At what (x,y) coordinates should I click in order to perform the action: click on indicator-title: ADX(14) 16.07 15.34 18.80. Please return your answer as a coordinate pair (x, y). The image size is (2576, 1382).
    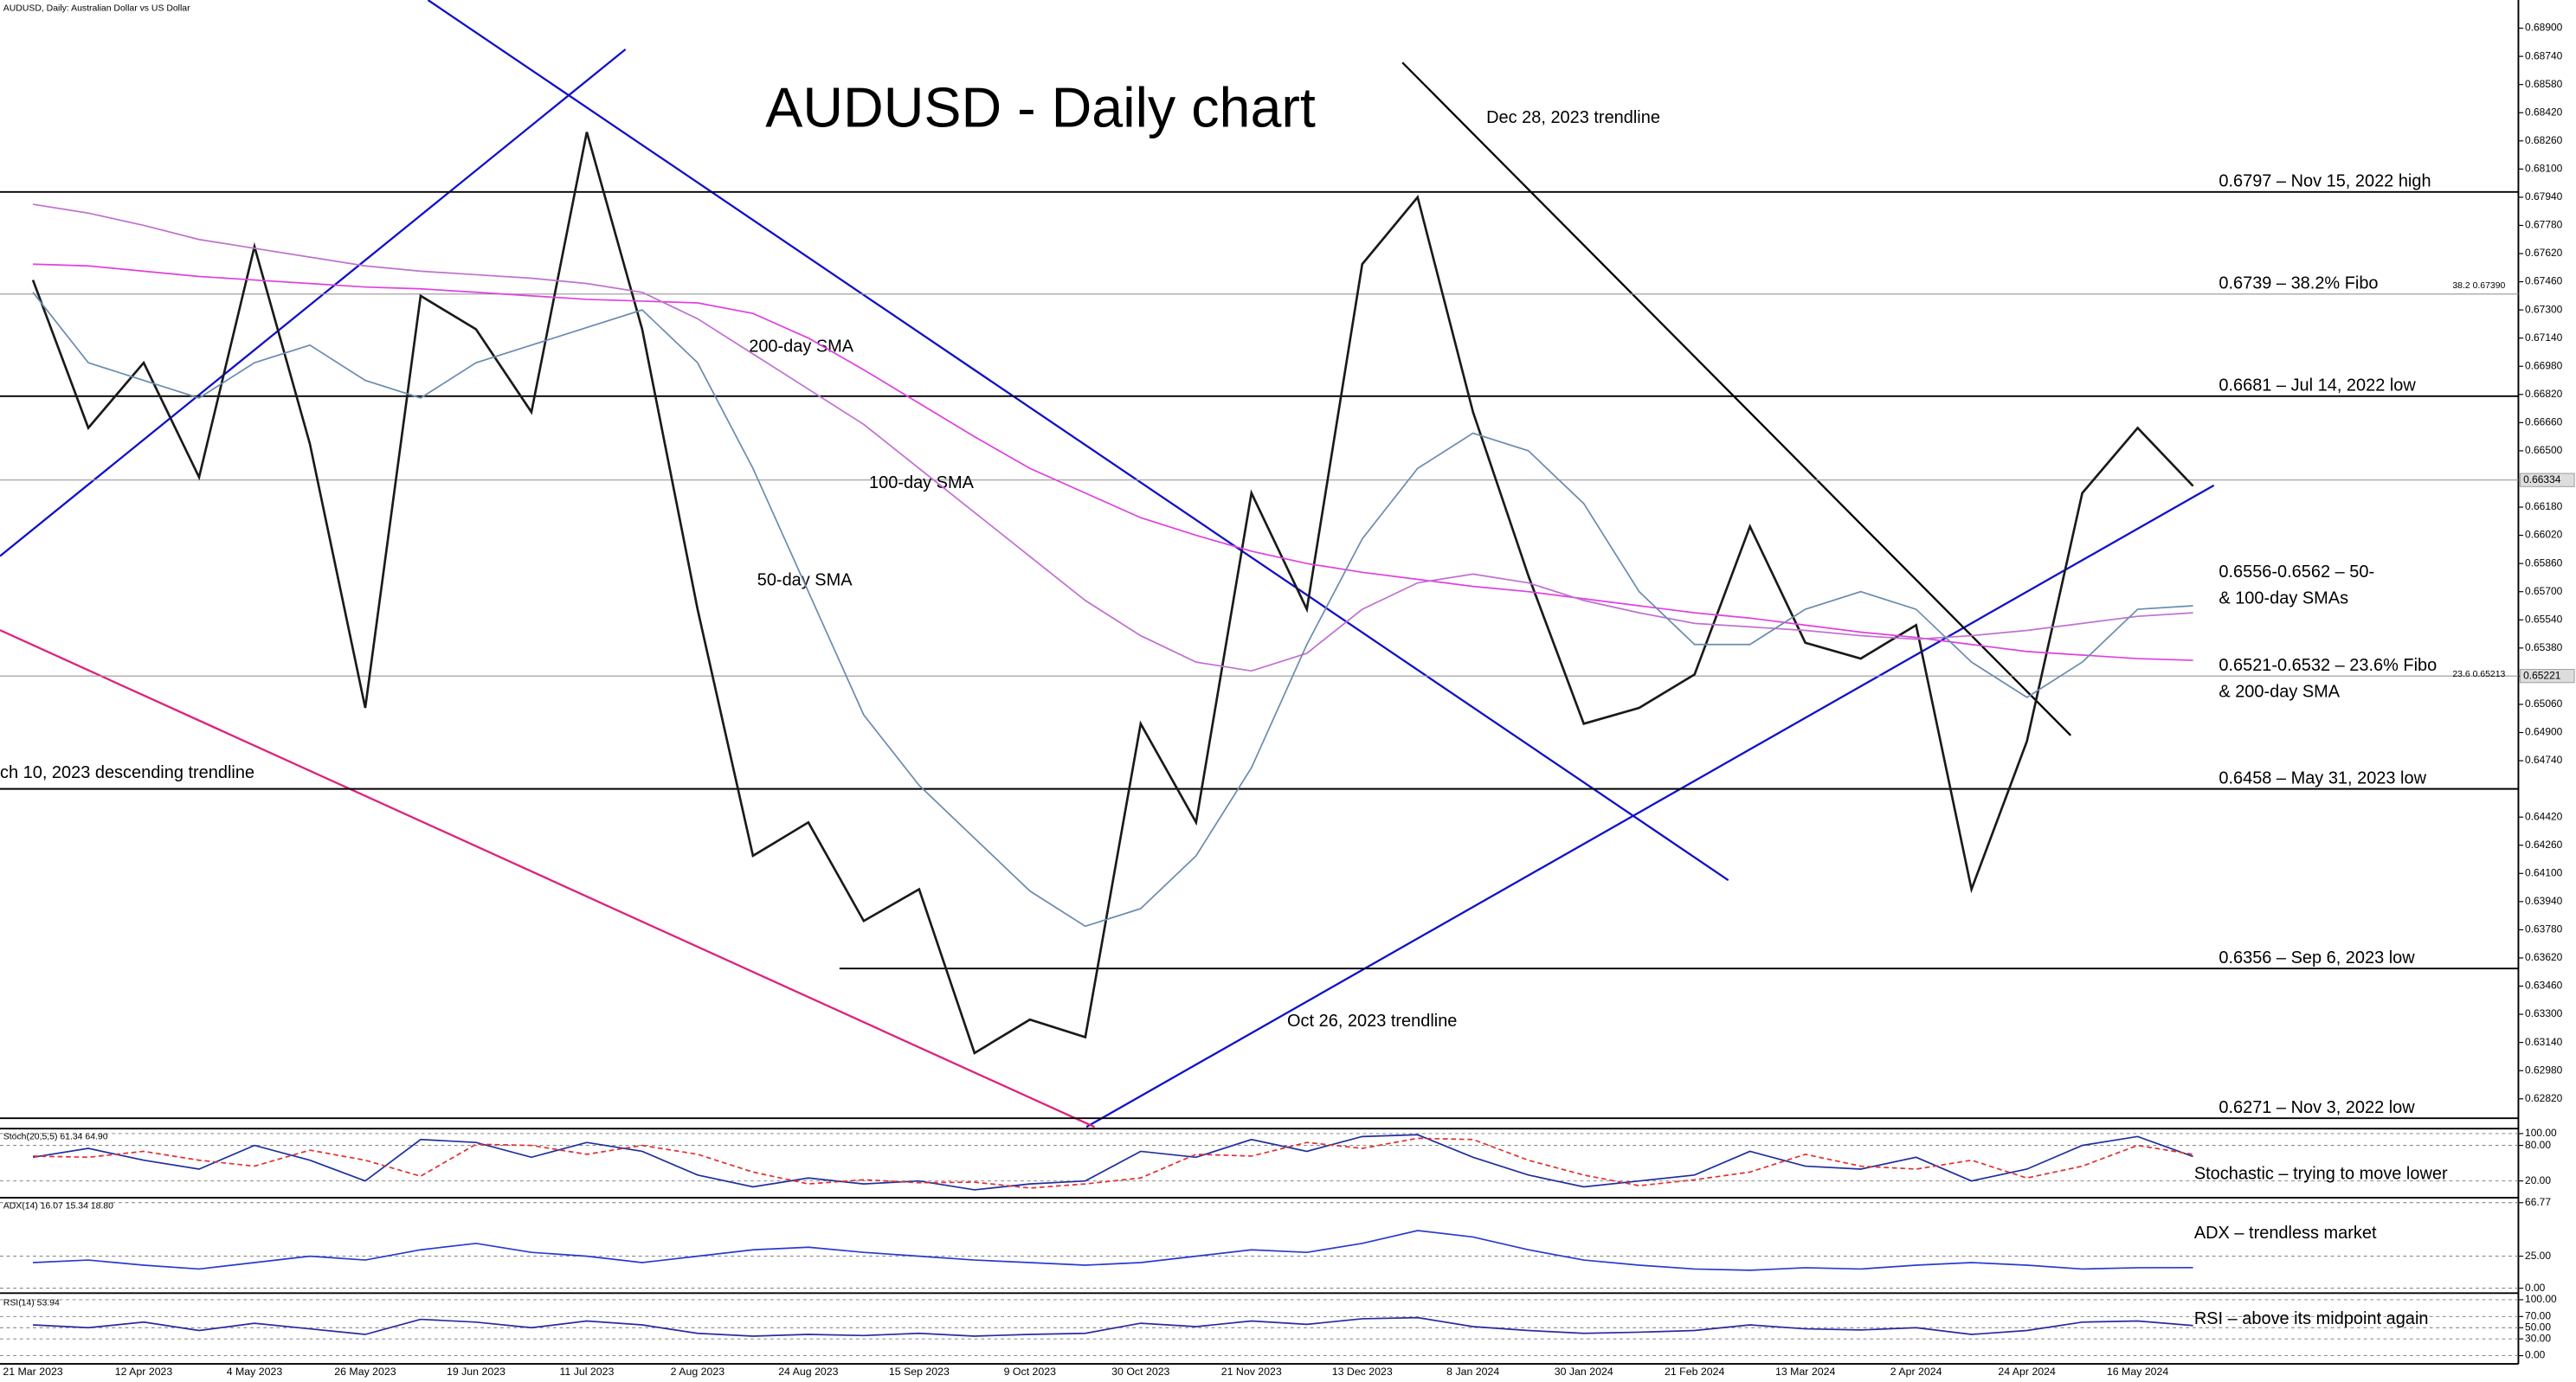
    Looking at the image, I should click on (58, 1206).